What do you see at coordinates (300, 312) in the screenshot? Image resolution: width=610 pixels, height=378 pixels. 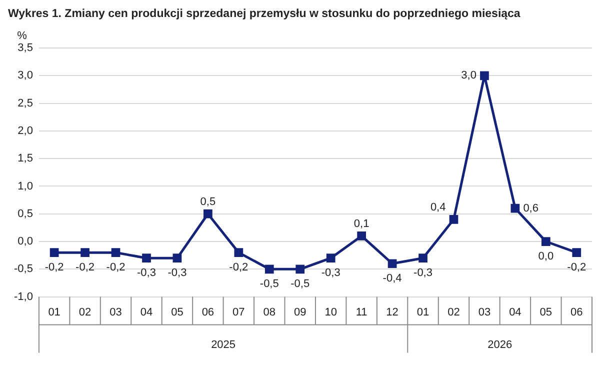 I see `x-tick-label: 09` at bounding box center [300, 312].